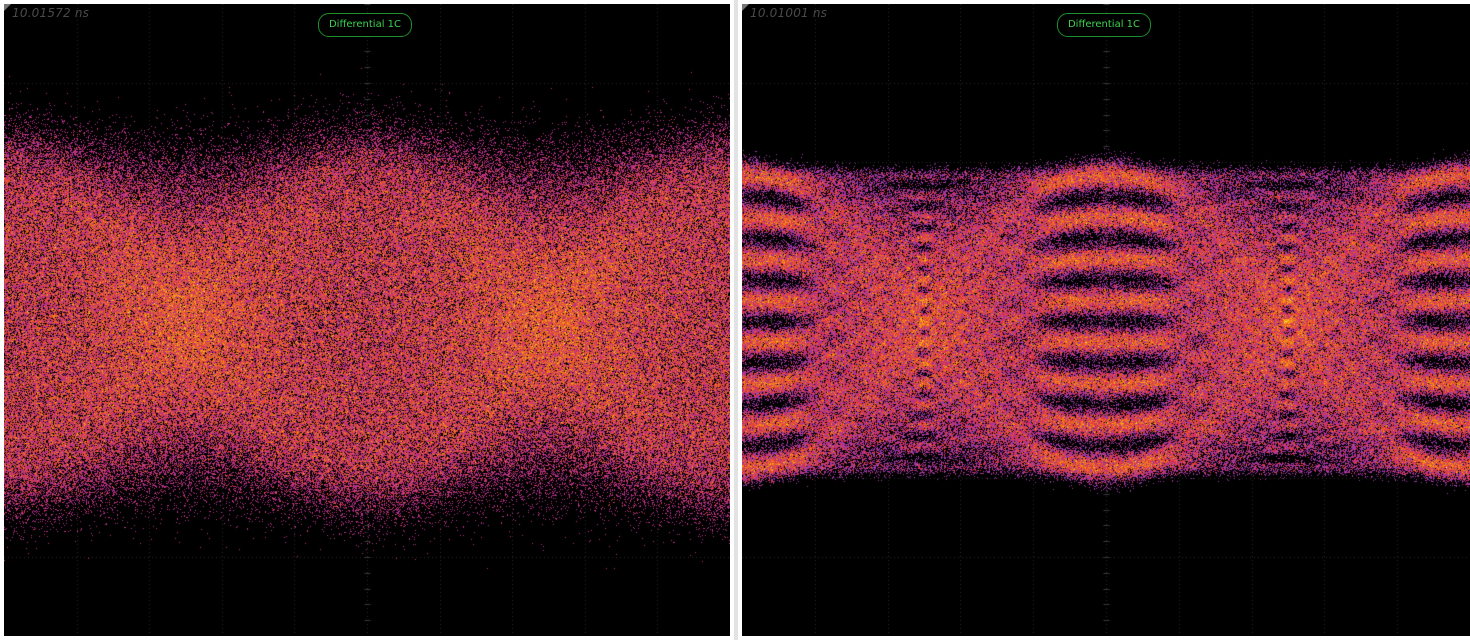  What do you see at coordinates (365, 25) in the screenshot?
I see `channel-badge-left: Differential 1C` at bounding box center [365, 25].